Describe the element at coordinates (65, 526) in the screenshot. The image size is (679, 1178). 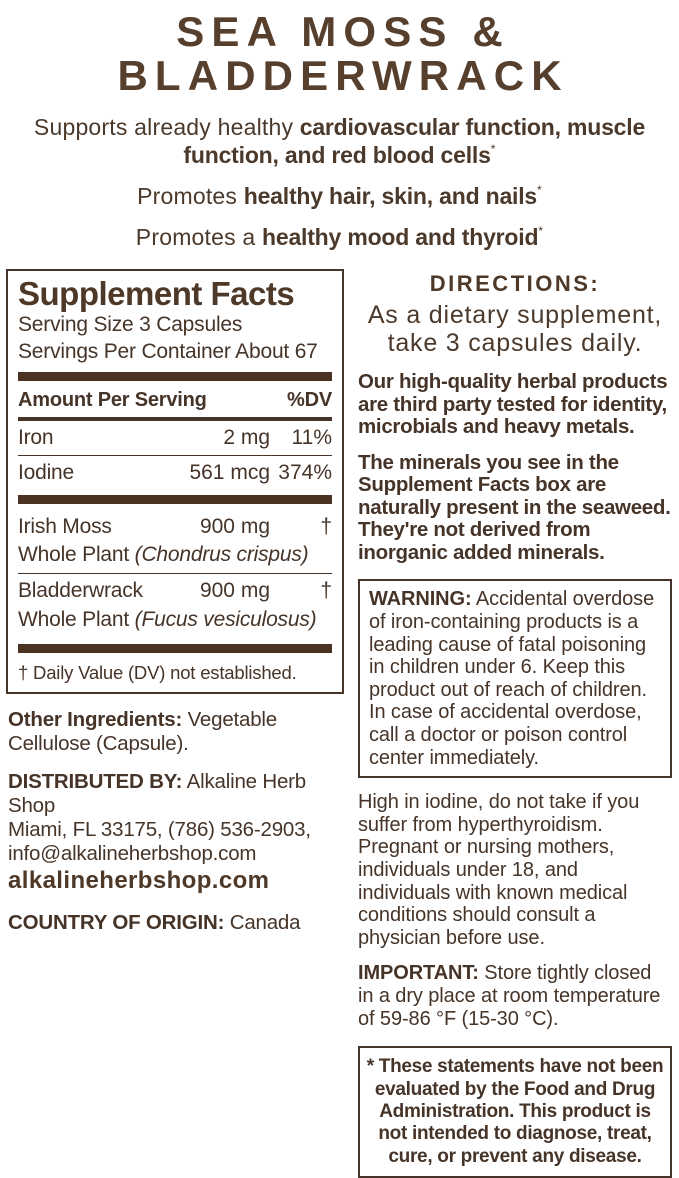
I see `herb-name: Irish Moss` at that location.